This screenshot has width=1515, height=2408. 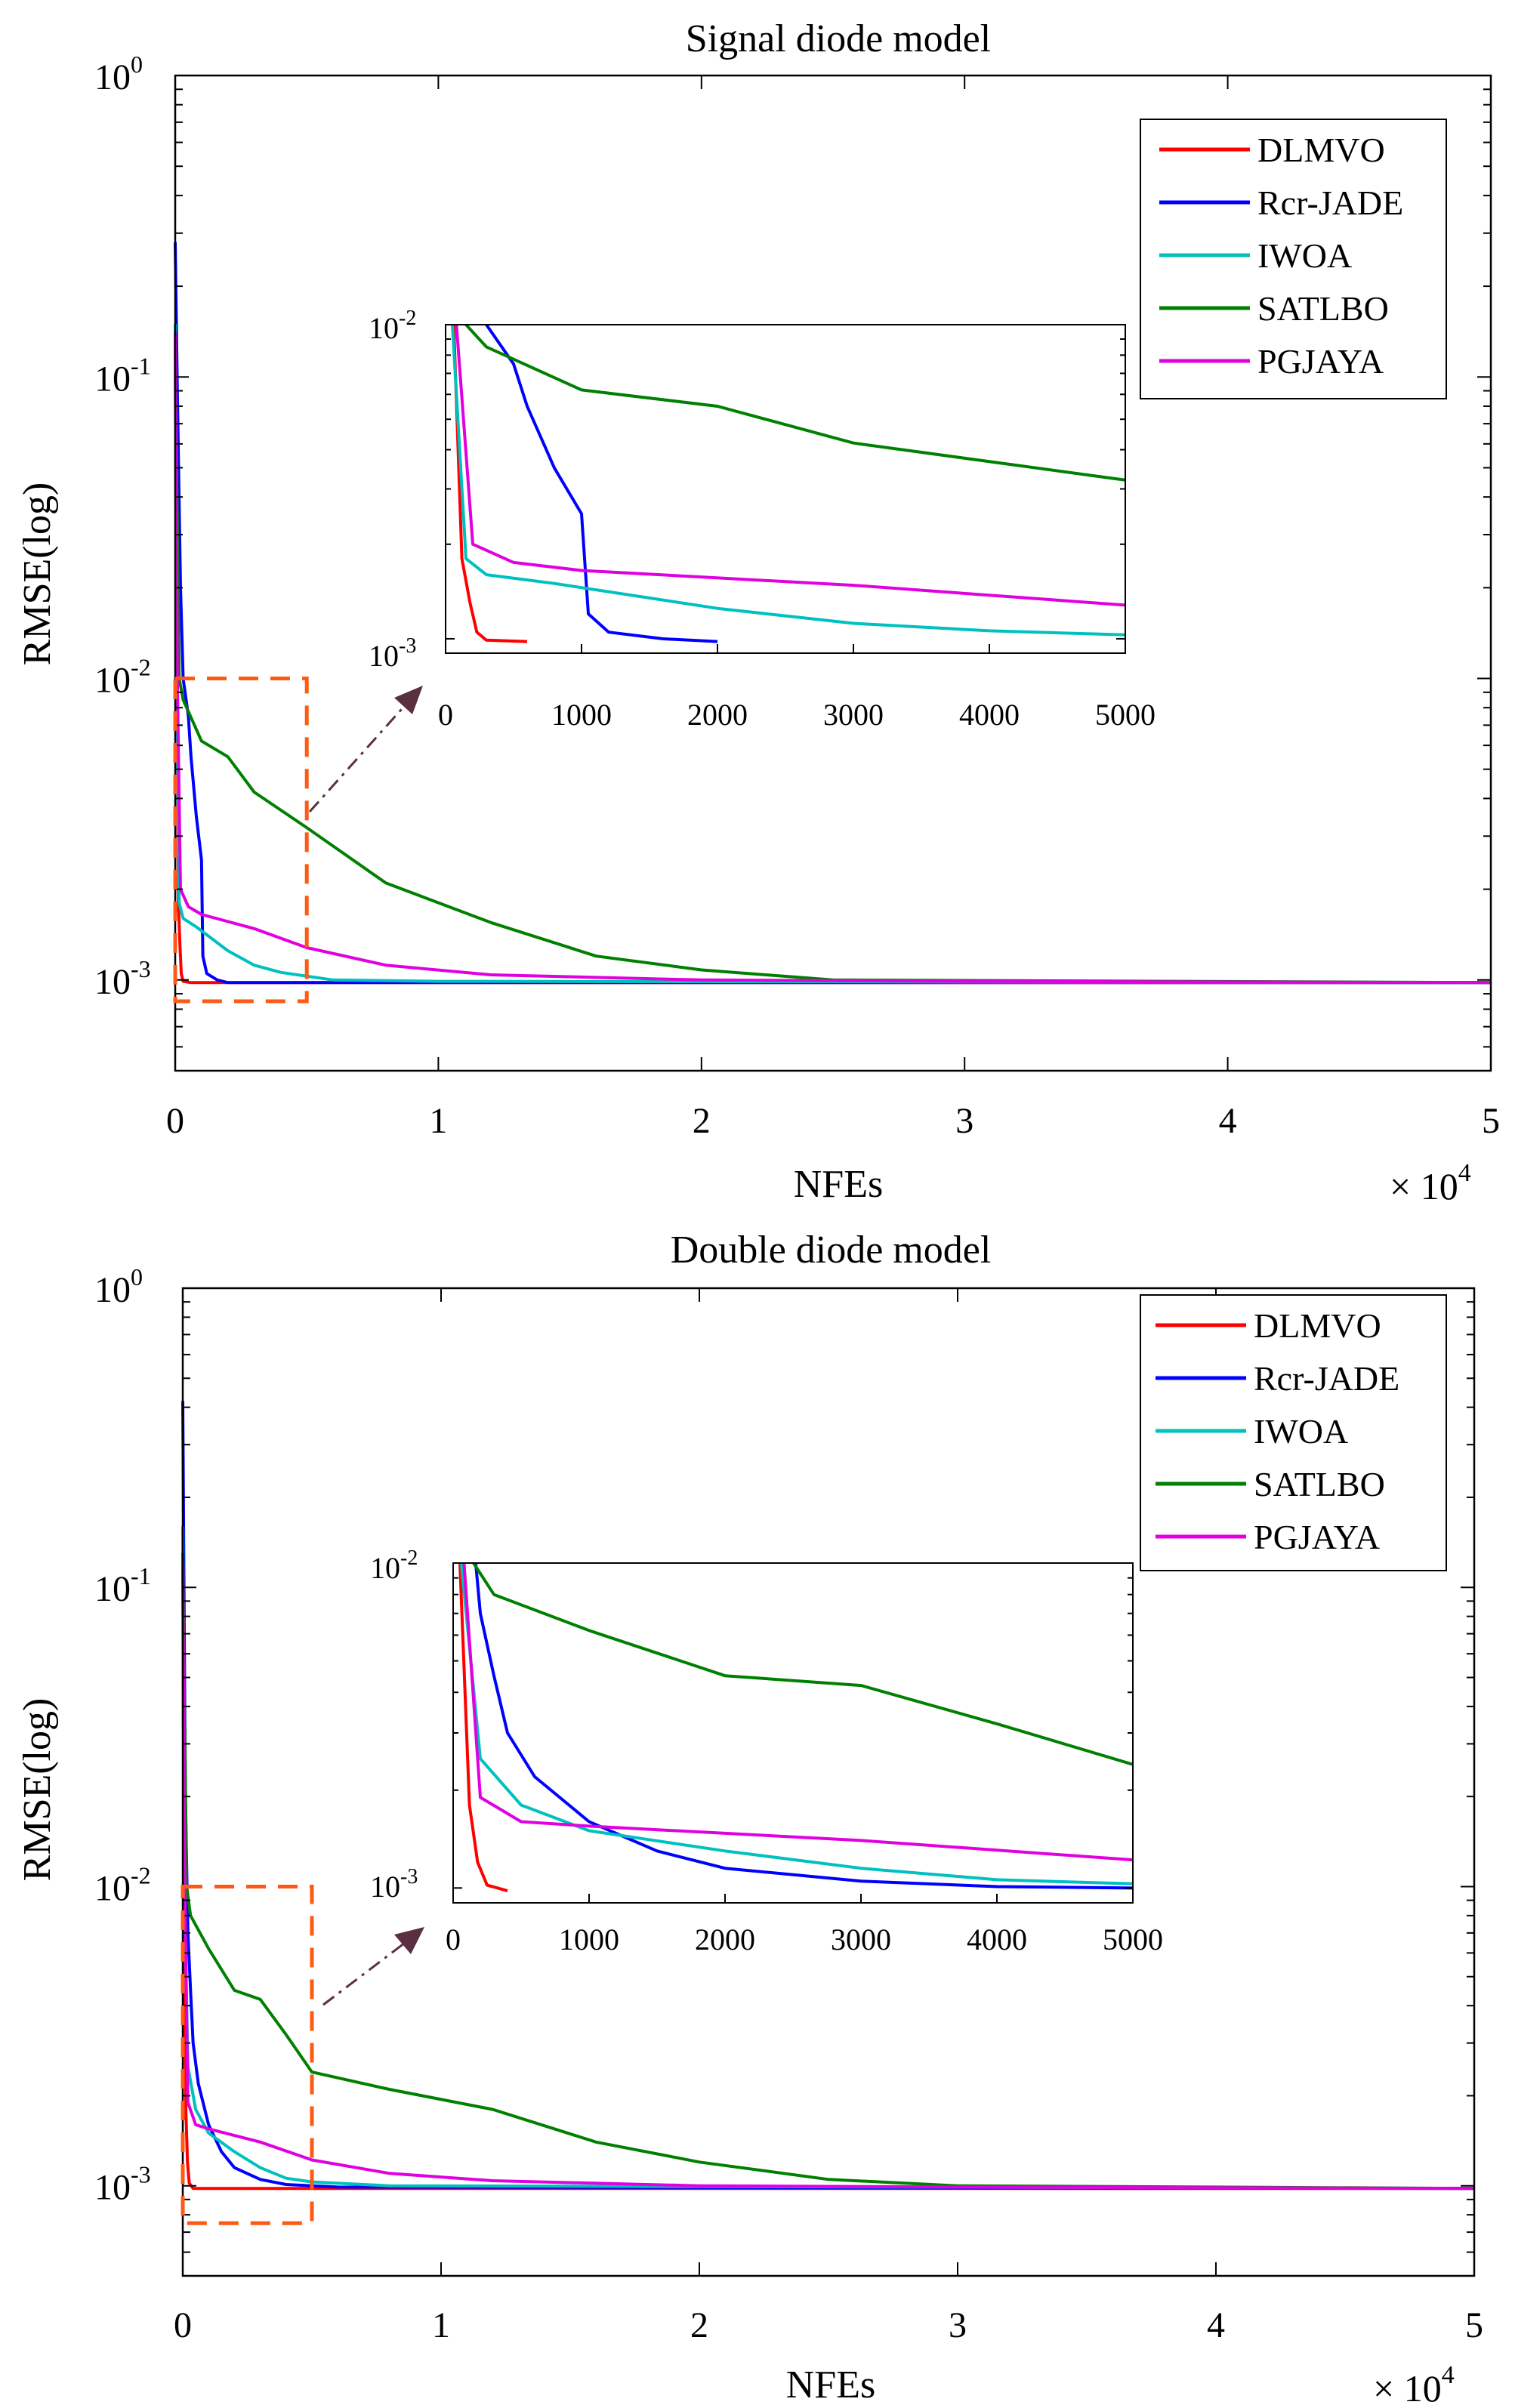 I want to click on legend-box, so click(x=1293, y=259).